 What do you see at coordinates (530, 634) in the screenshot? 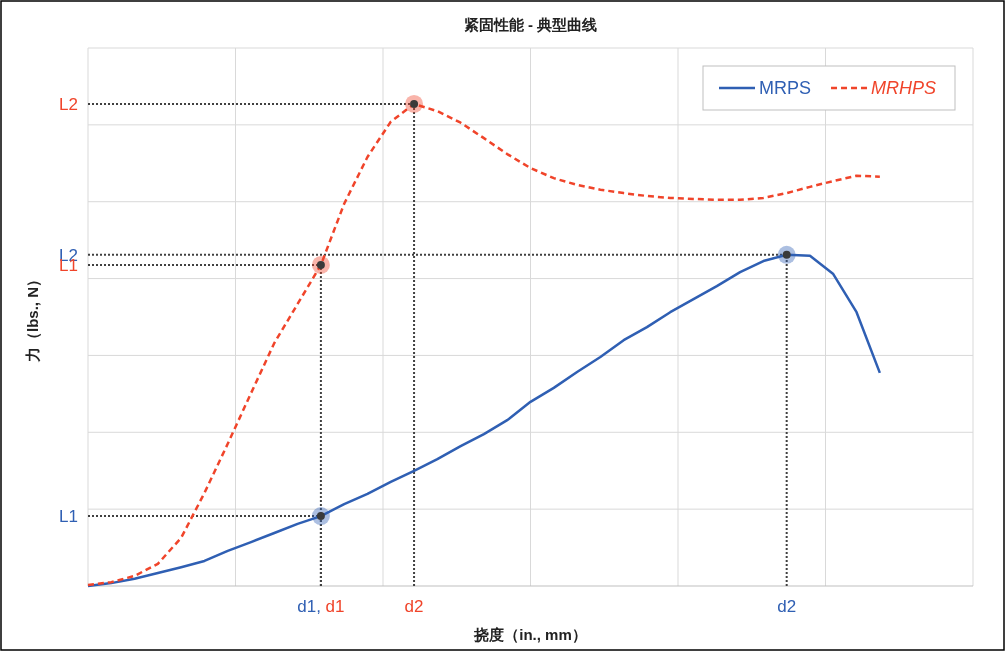
I see `x-axis-title: 挠度（in., mm）` at bounding box center [530, 634].